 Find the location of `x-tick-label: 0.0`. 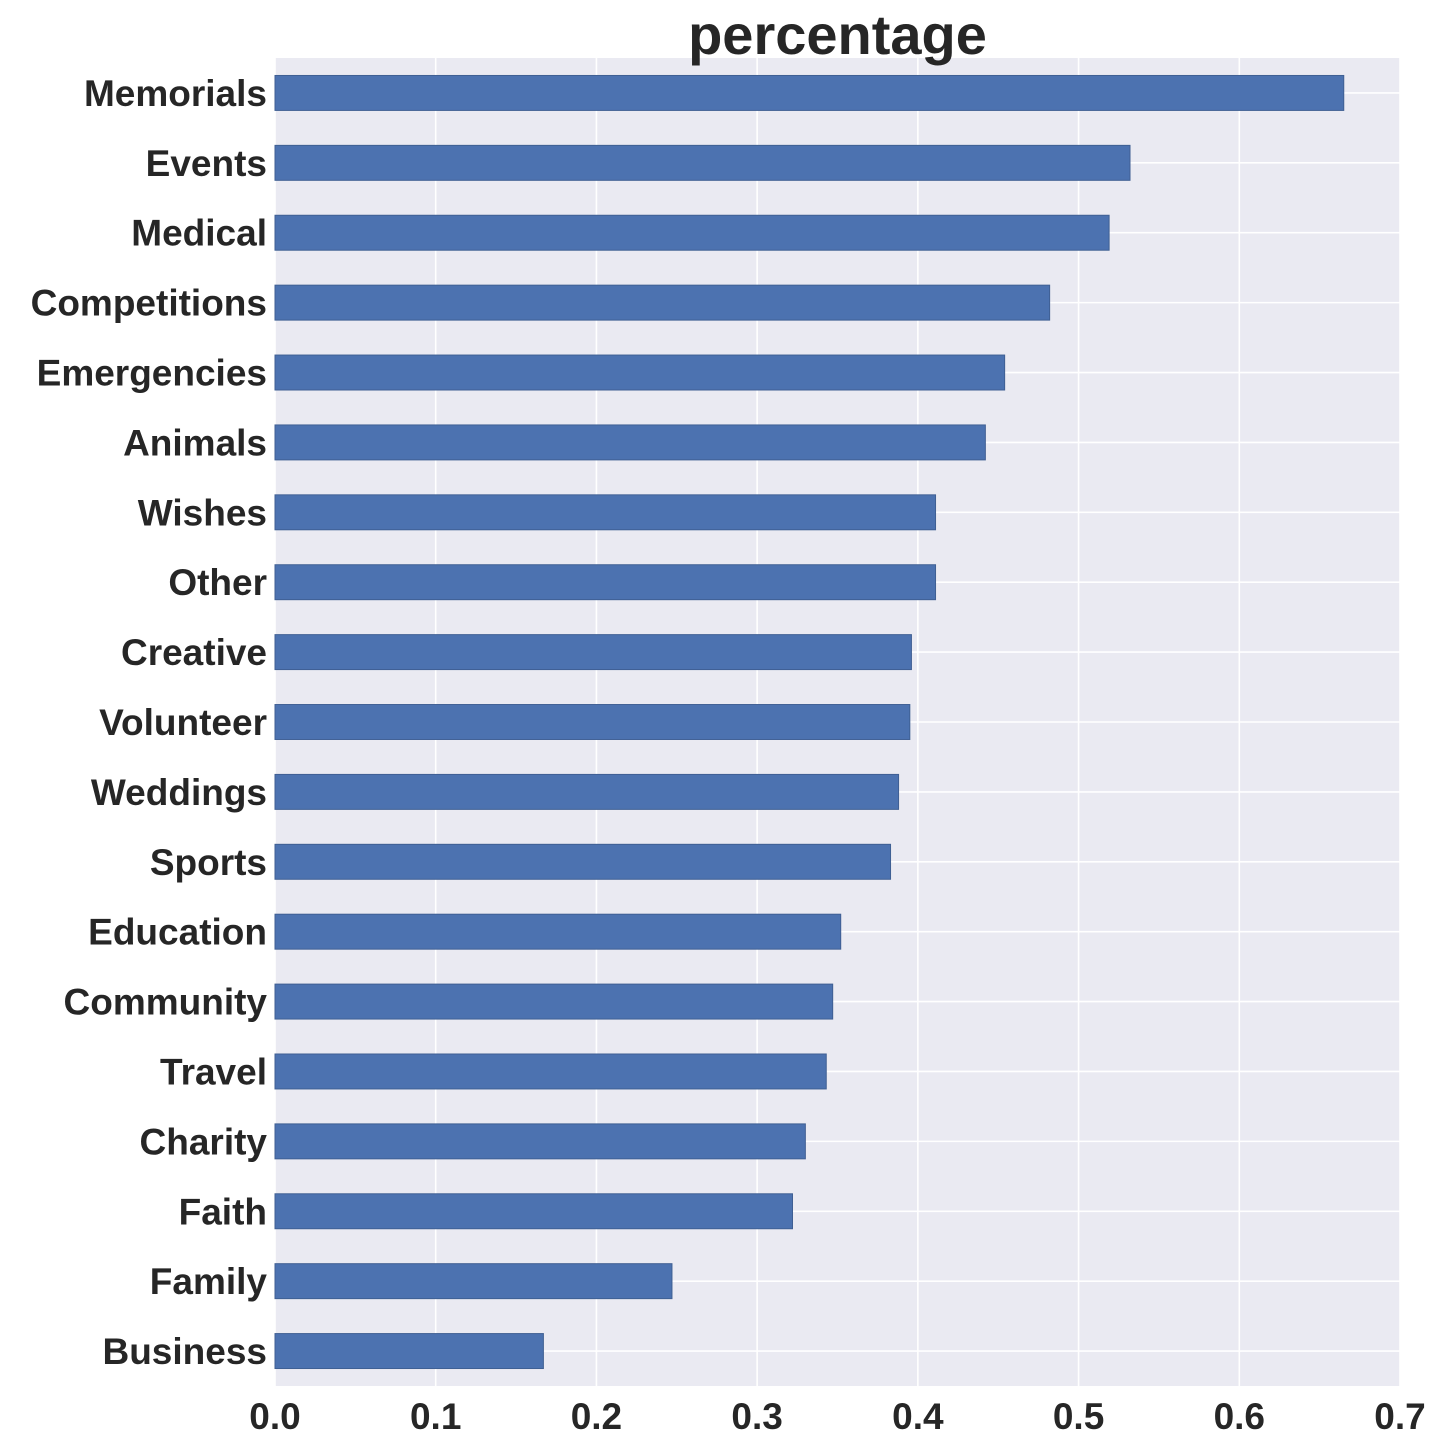

x-tick-label: 0.0 is located at coordinates (274, 1416).